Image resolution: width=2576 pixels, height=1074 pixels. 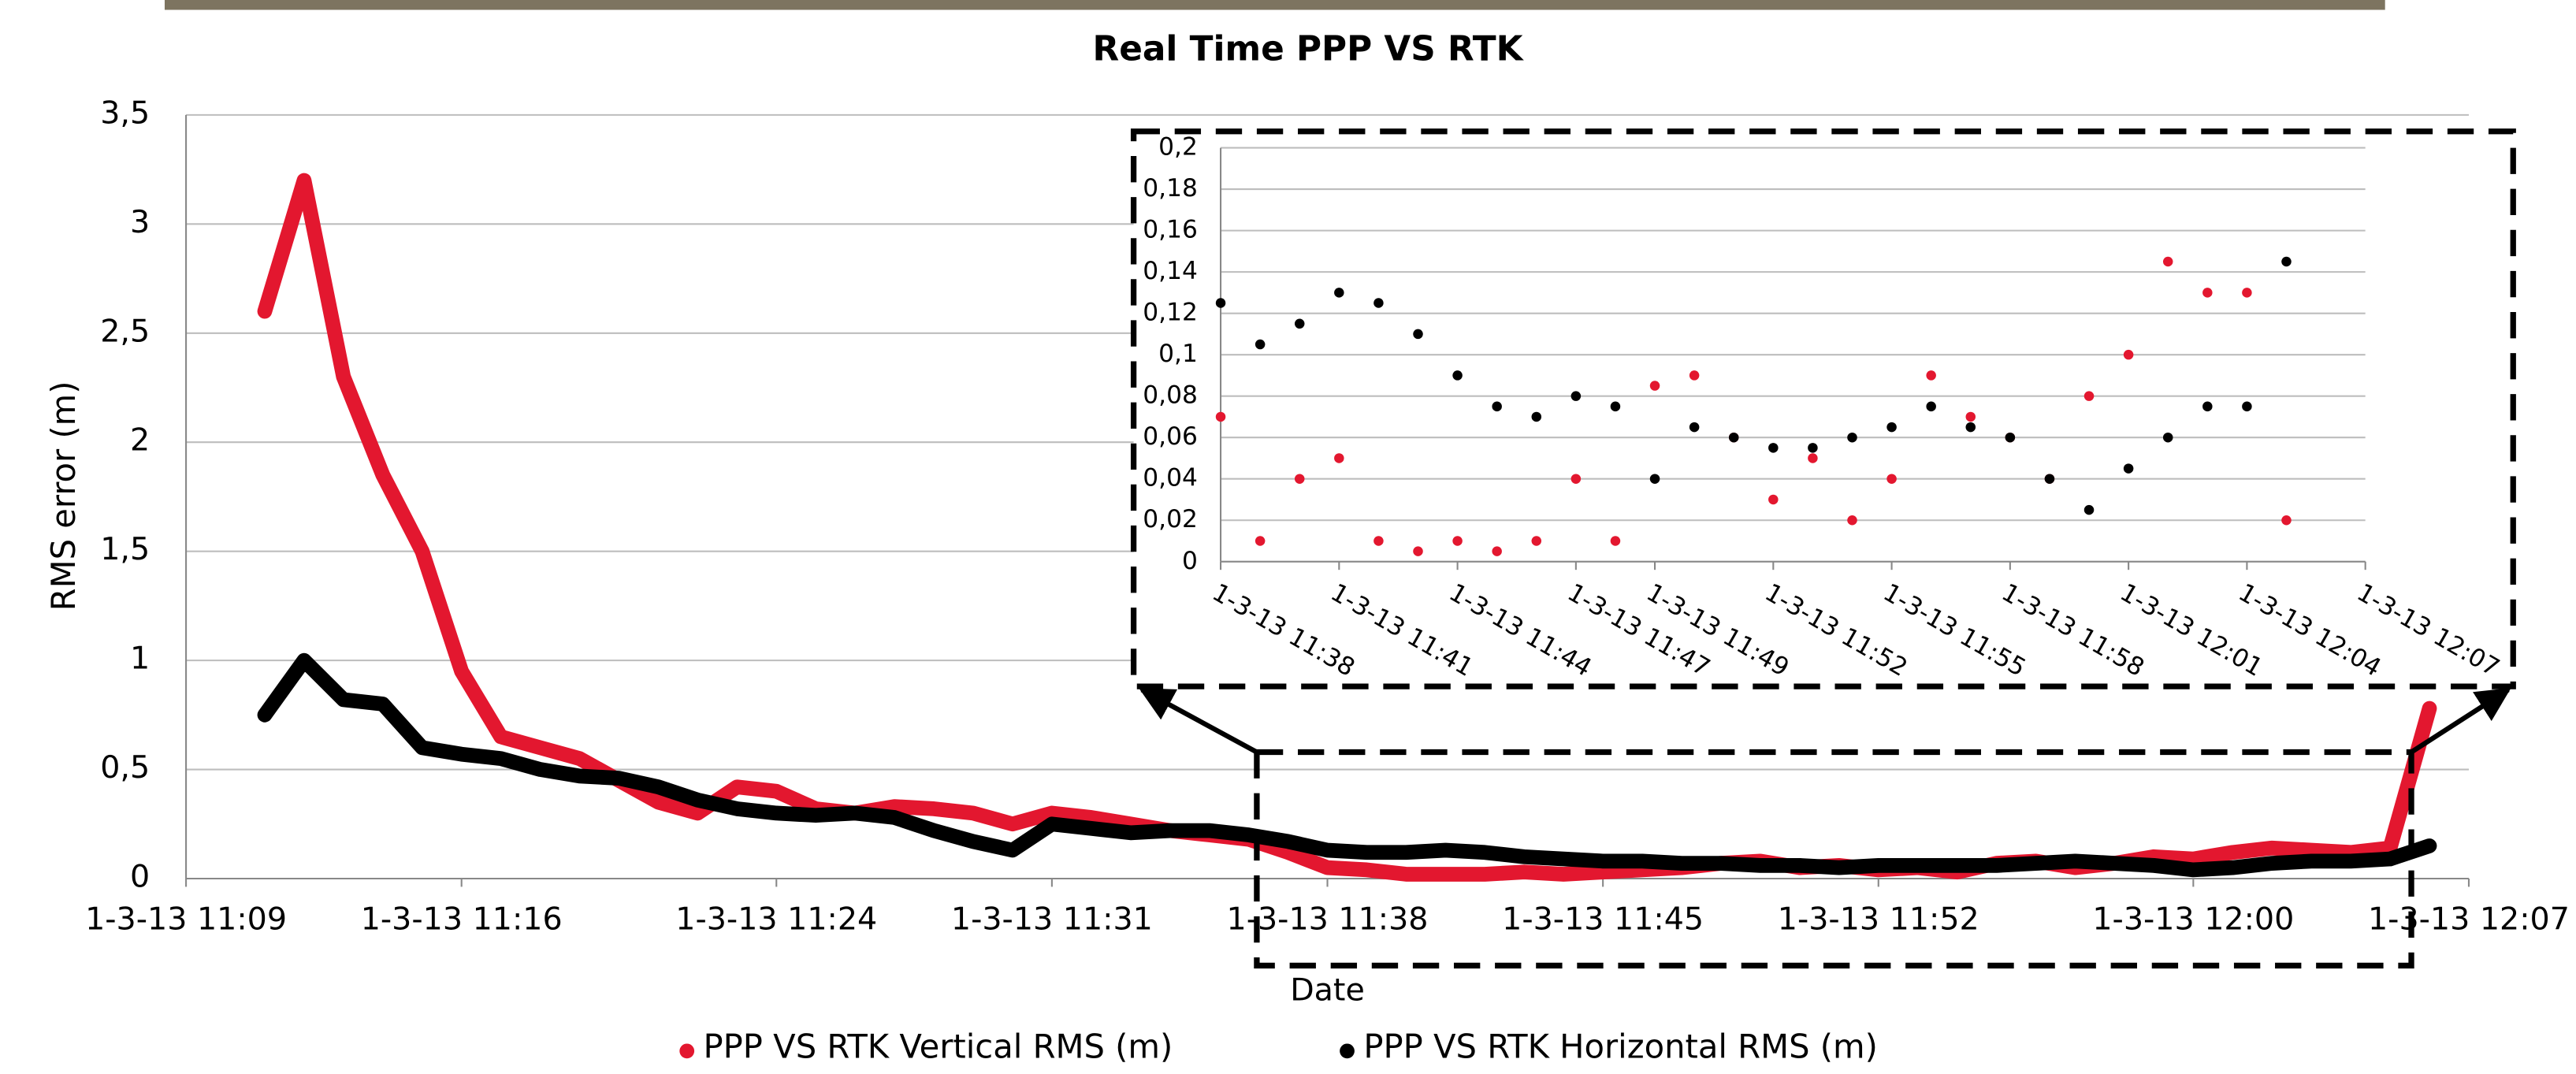 I want to click on x-tick-label: 1-3-13 11:31, so click(x=1052, y=919).